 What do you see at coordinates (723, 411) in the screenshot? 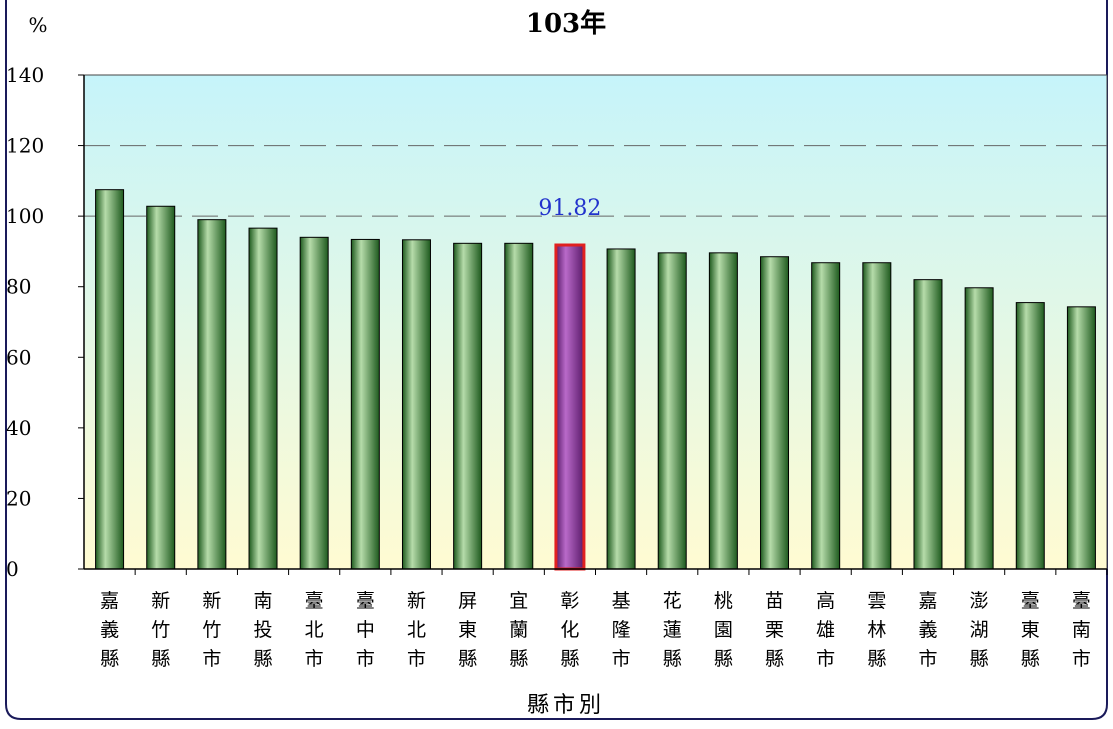
I see `bar-桃園縣` at bounding box center [723, 411].